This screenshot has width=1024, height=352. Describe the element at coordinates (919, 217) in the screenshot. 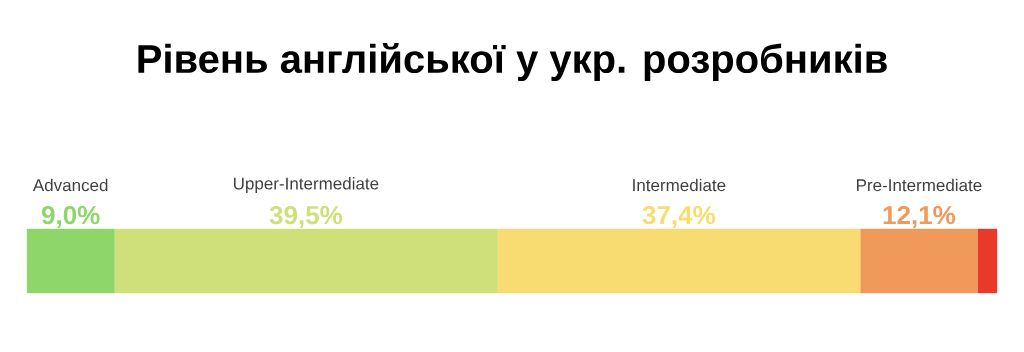

I see `data-label: 12,1%` at that location.